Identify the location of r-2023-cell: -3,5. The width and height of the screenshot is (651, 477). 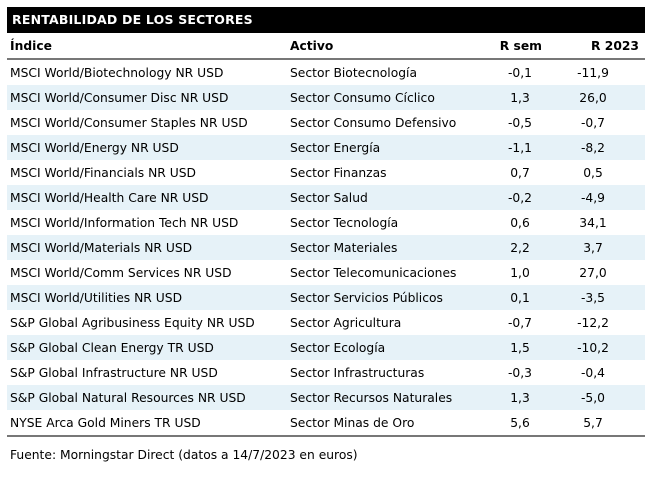
(593, 297).